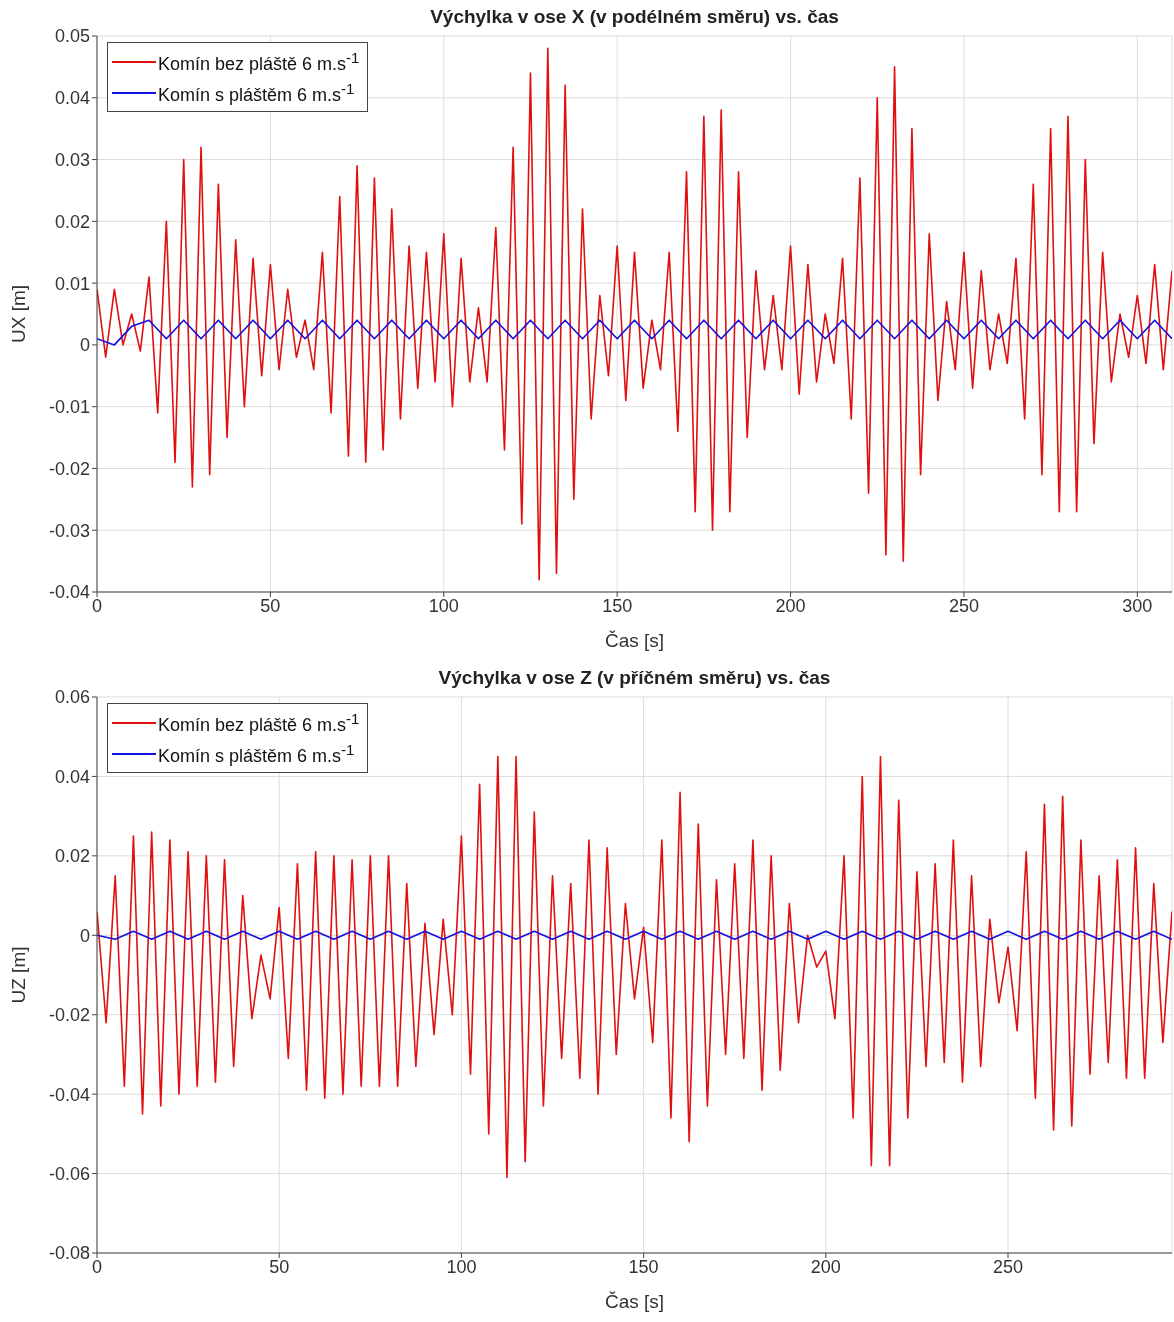  I want to click on chart-title: Výchylka v ose X (v podélném směru) vs. čas, so click(634, 16).